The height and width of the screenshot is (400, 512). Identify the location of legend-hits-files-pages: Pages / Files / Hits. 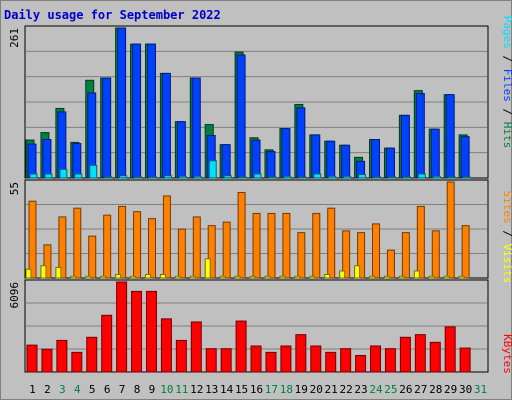
(506, 82).